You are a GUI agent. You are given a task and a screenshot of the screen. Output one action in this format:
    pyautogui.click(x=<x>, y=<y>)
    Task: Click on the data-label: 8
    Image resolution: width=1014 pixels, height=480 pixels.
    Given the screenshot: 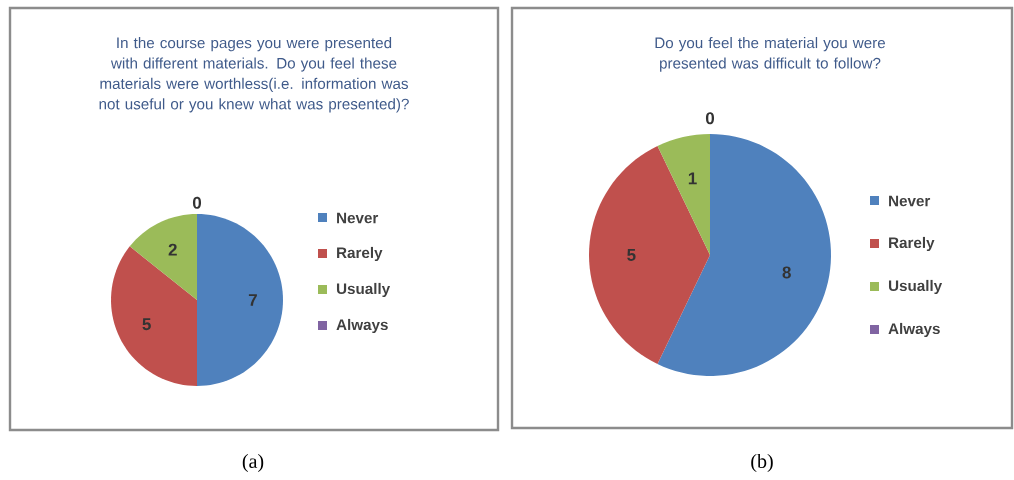 What is the action you would take?
    pyautogui.click(x=786, y=272)
    